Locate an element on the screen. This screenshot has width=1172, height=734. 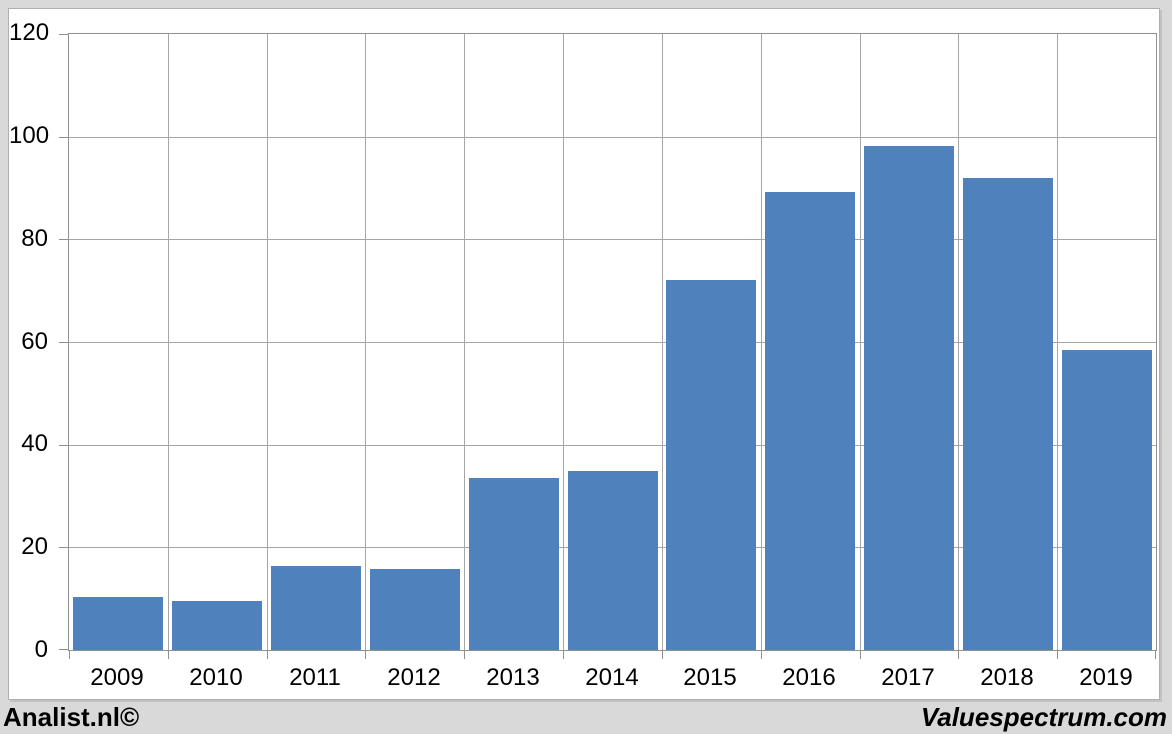
x-tick-label-2014: 2014 is located at coordinates (612, 677).